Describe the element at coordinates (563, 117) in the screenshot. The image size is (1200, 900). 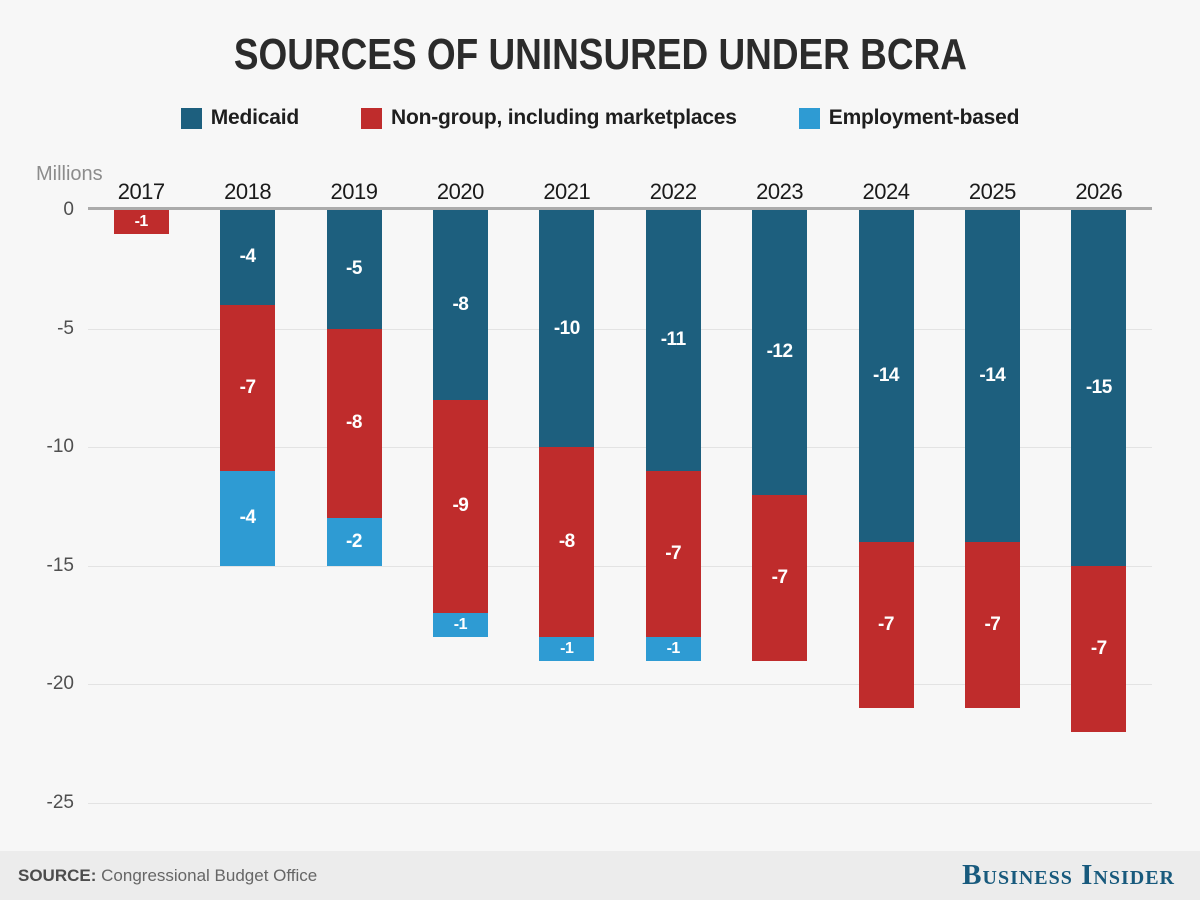
I see `legend-label: Non-group, including marketplaces` at that location.